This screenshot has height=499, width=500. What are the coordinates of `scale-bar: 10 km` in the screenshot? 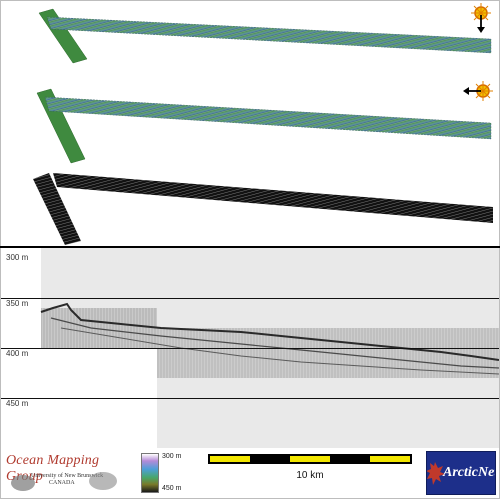 It's located at (310, 472).